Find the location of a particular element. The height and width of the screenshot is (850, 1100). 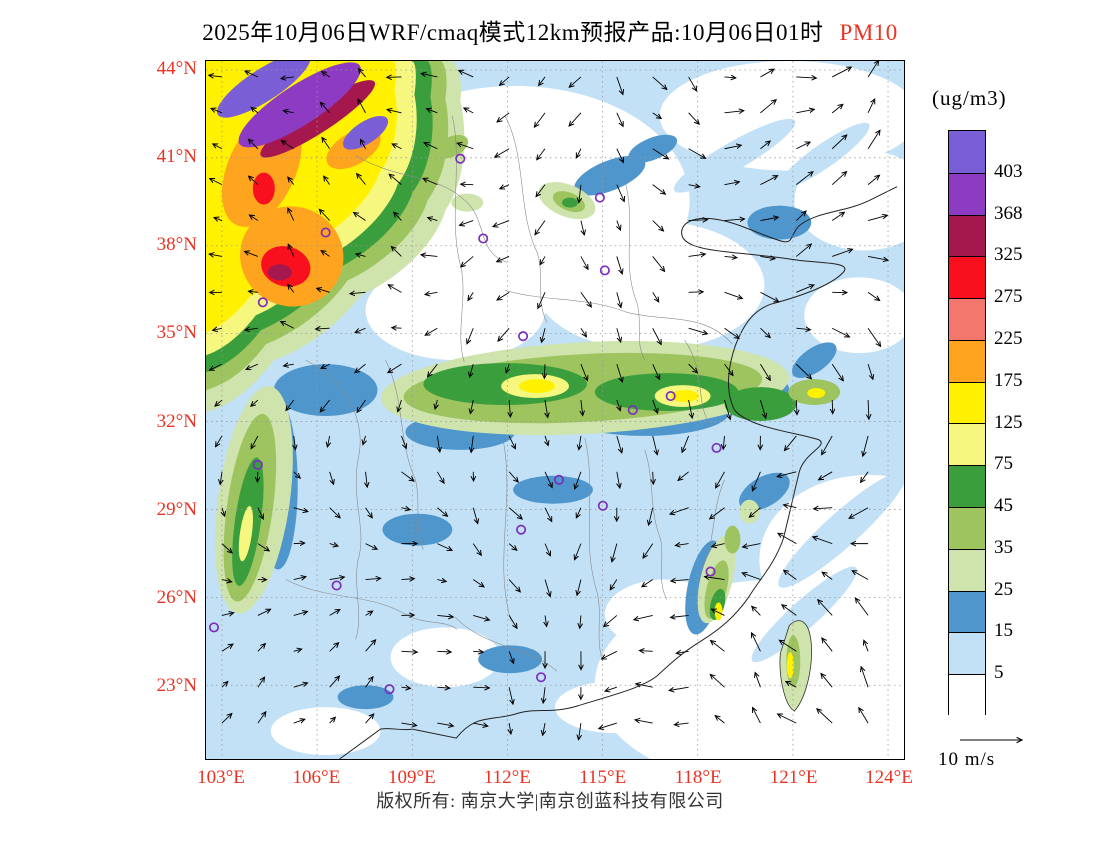

colorbar-ticks: 403 368 325 275 225 175 125 75 45 35 25 15 5 is located at coordinates (1024, 422).